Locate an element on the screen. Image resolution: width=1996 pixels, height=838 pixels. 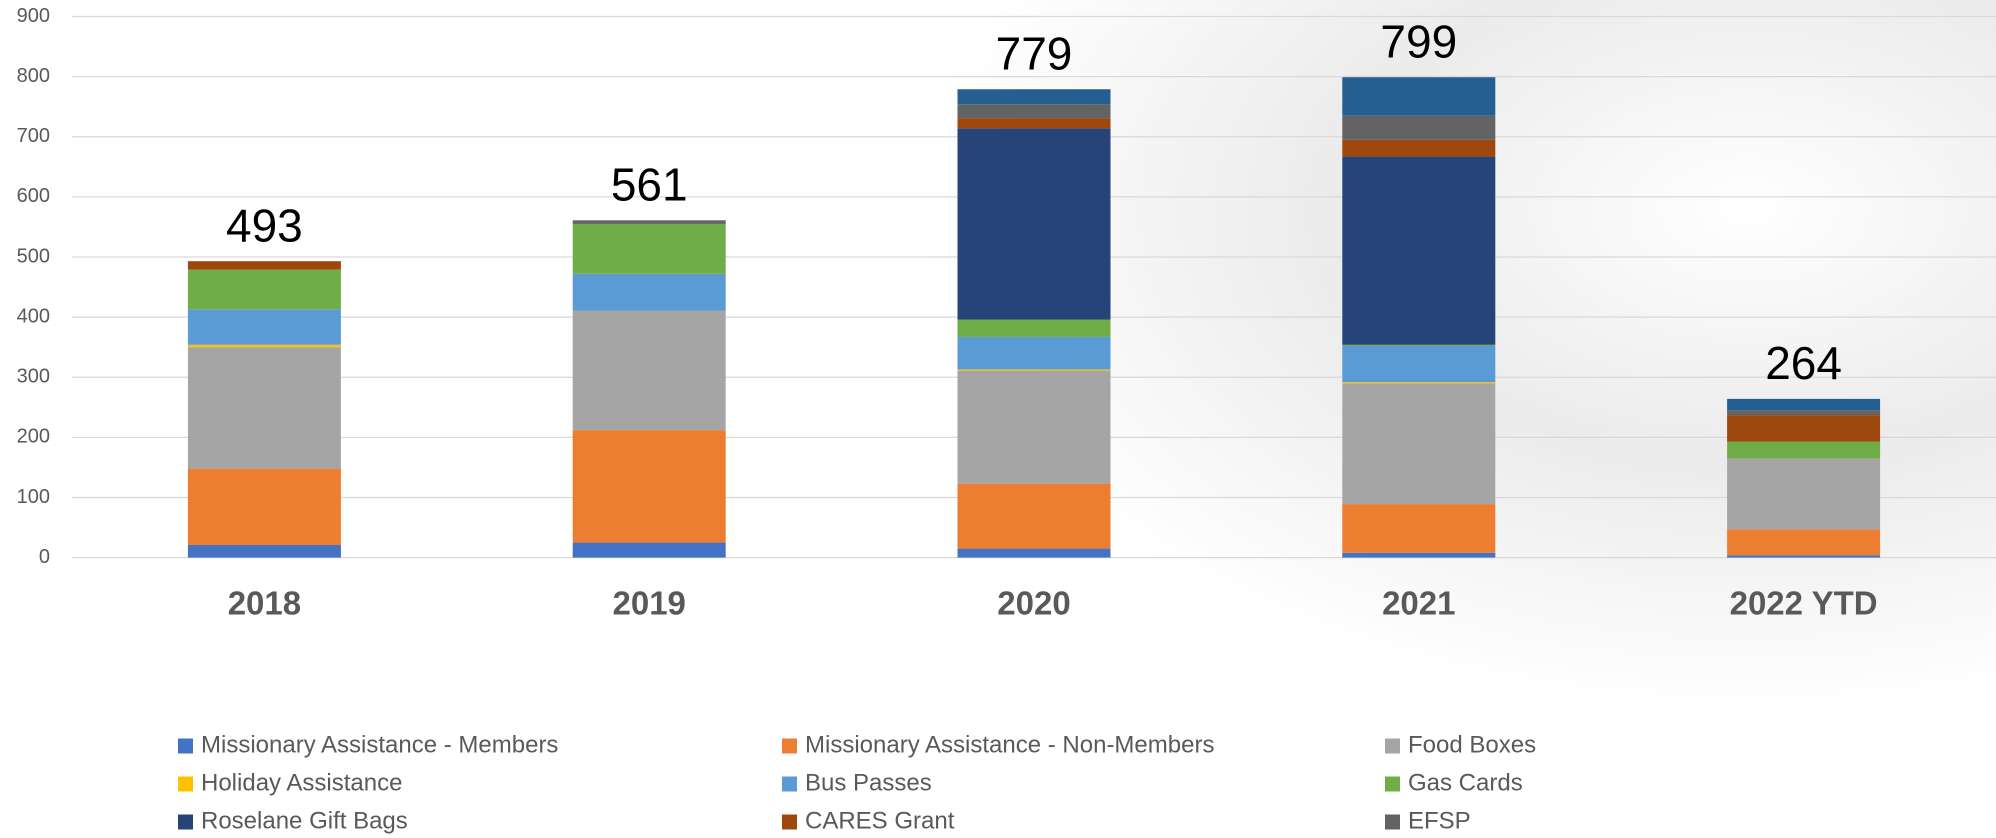
legend-label: Roselane Gift Bags is located at coordinates (304, 820).